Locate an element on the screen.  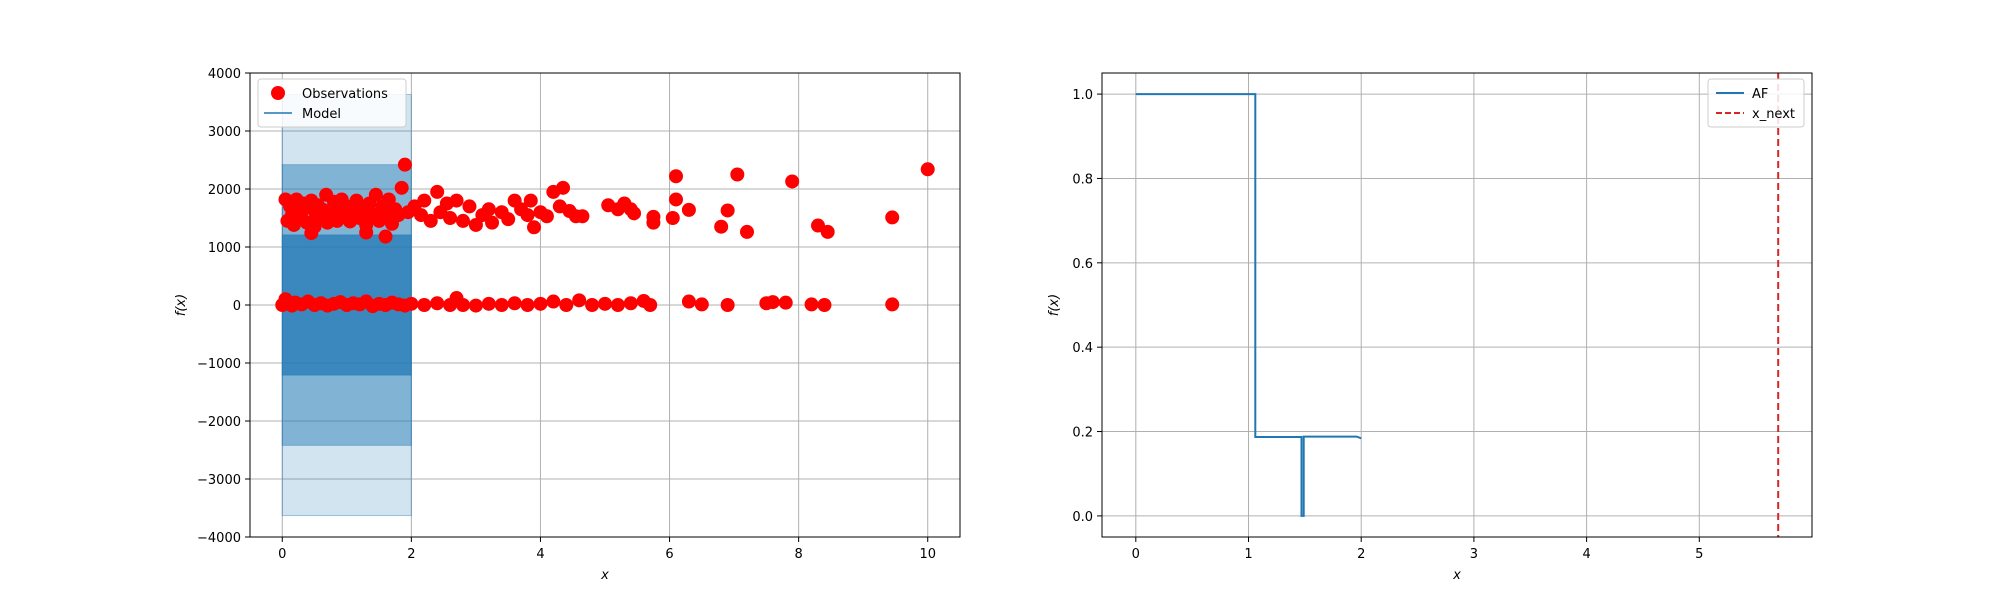
y-tick-label: 0 is located at coordinates (237, 306).